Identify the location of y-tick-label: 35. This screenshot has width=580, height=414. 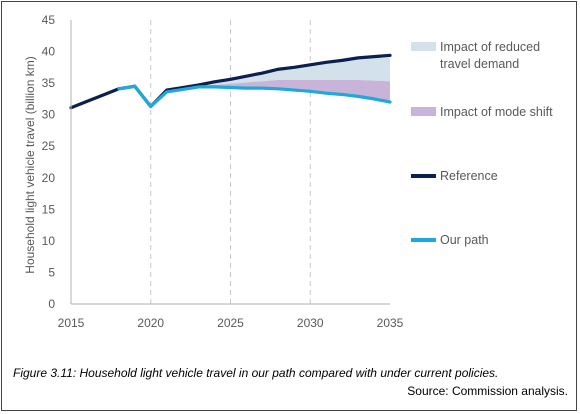
(49, 83).